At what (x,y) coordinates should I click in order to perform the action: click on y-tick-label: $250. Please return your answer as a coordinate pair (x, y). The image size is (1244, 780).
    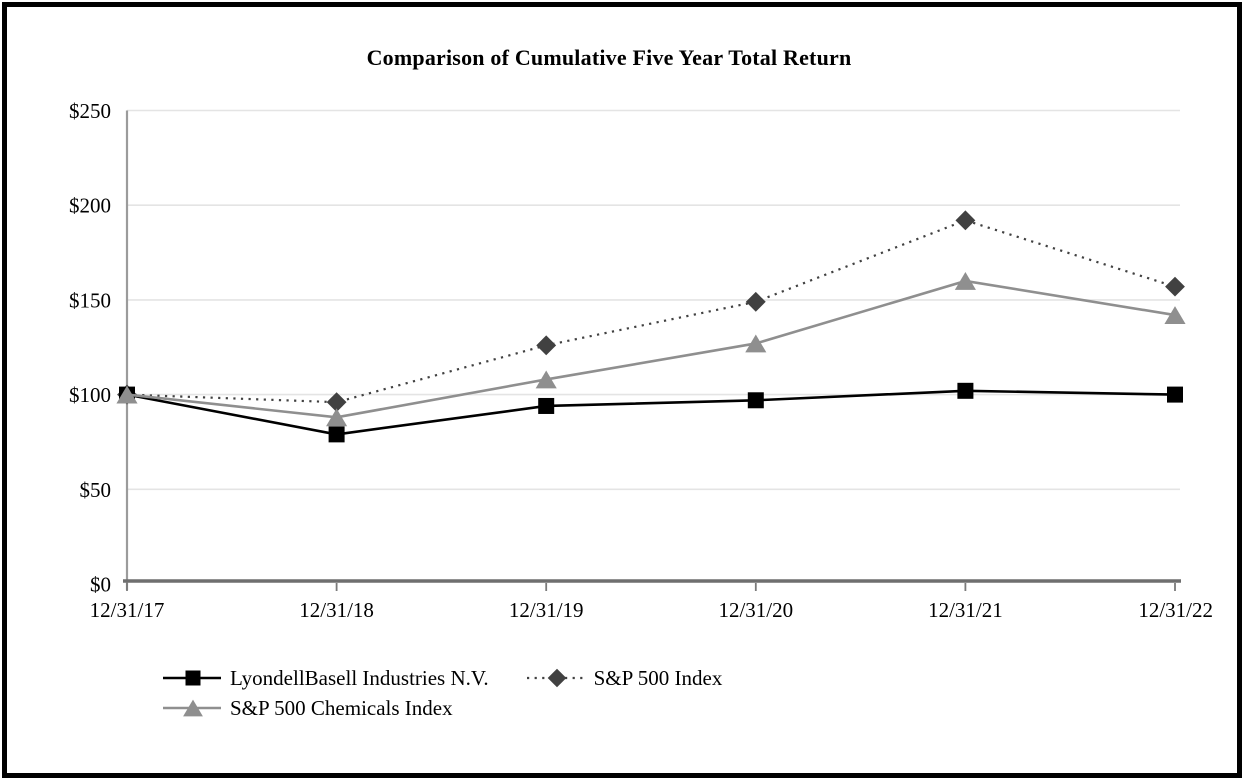
    Looking at the image, I should click on (90, 111).